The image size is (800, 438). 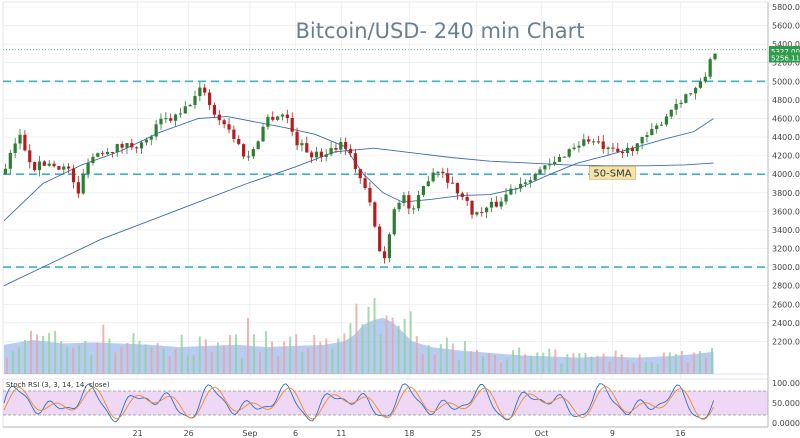 What do you see at coordinates (612, 172) in the screenshot?
I see `annotation-box` at bounding box center [612, 172].